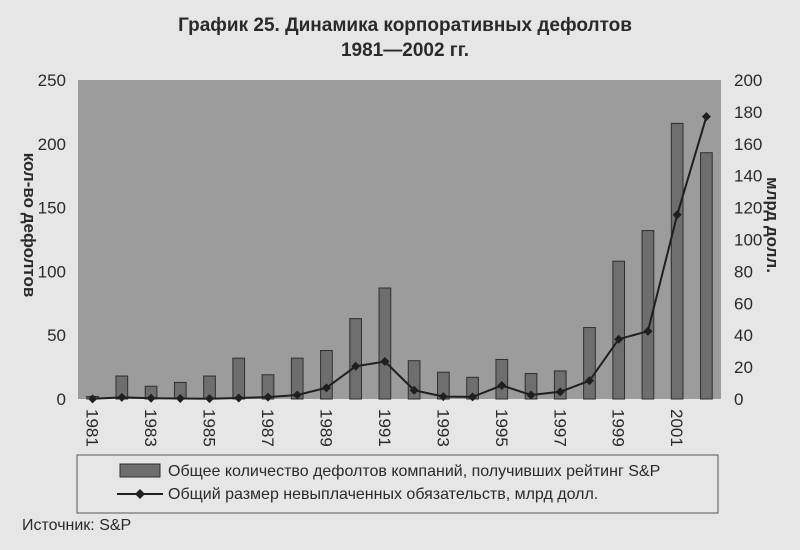  Describe the element at coordinates (706, 117) in the screenshot. I see `line-point-2002` at that location.